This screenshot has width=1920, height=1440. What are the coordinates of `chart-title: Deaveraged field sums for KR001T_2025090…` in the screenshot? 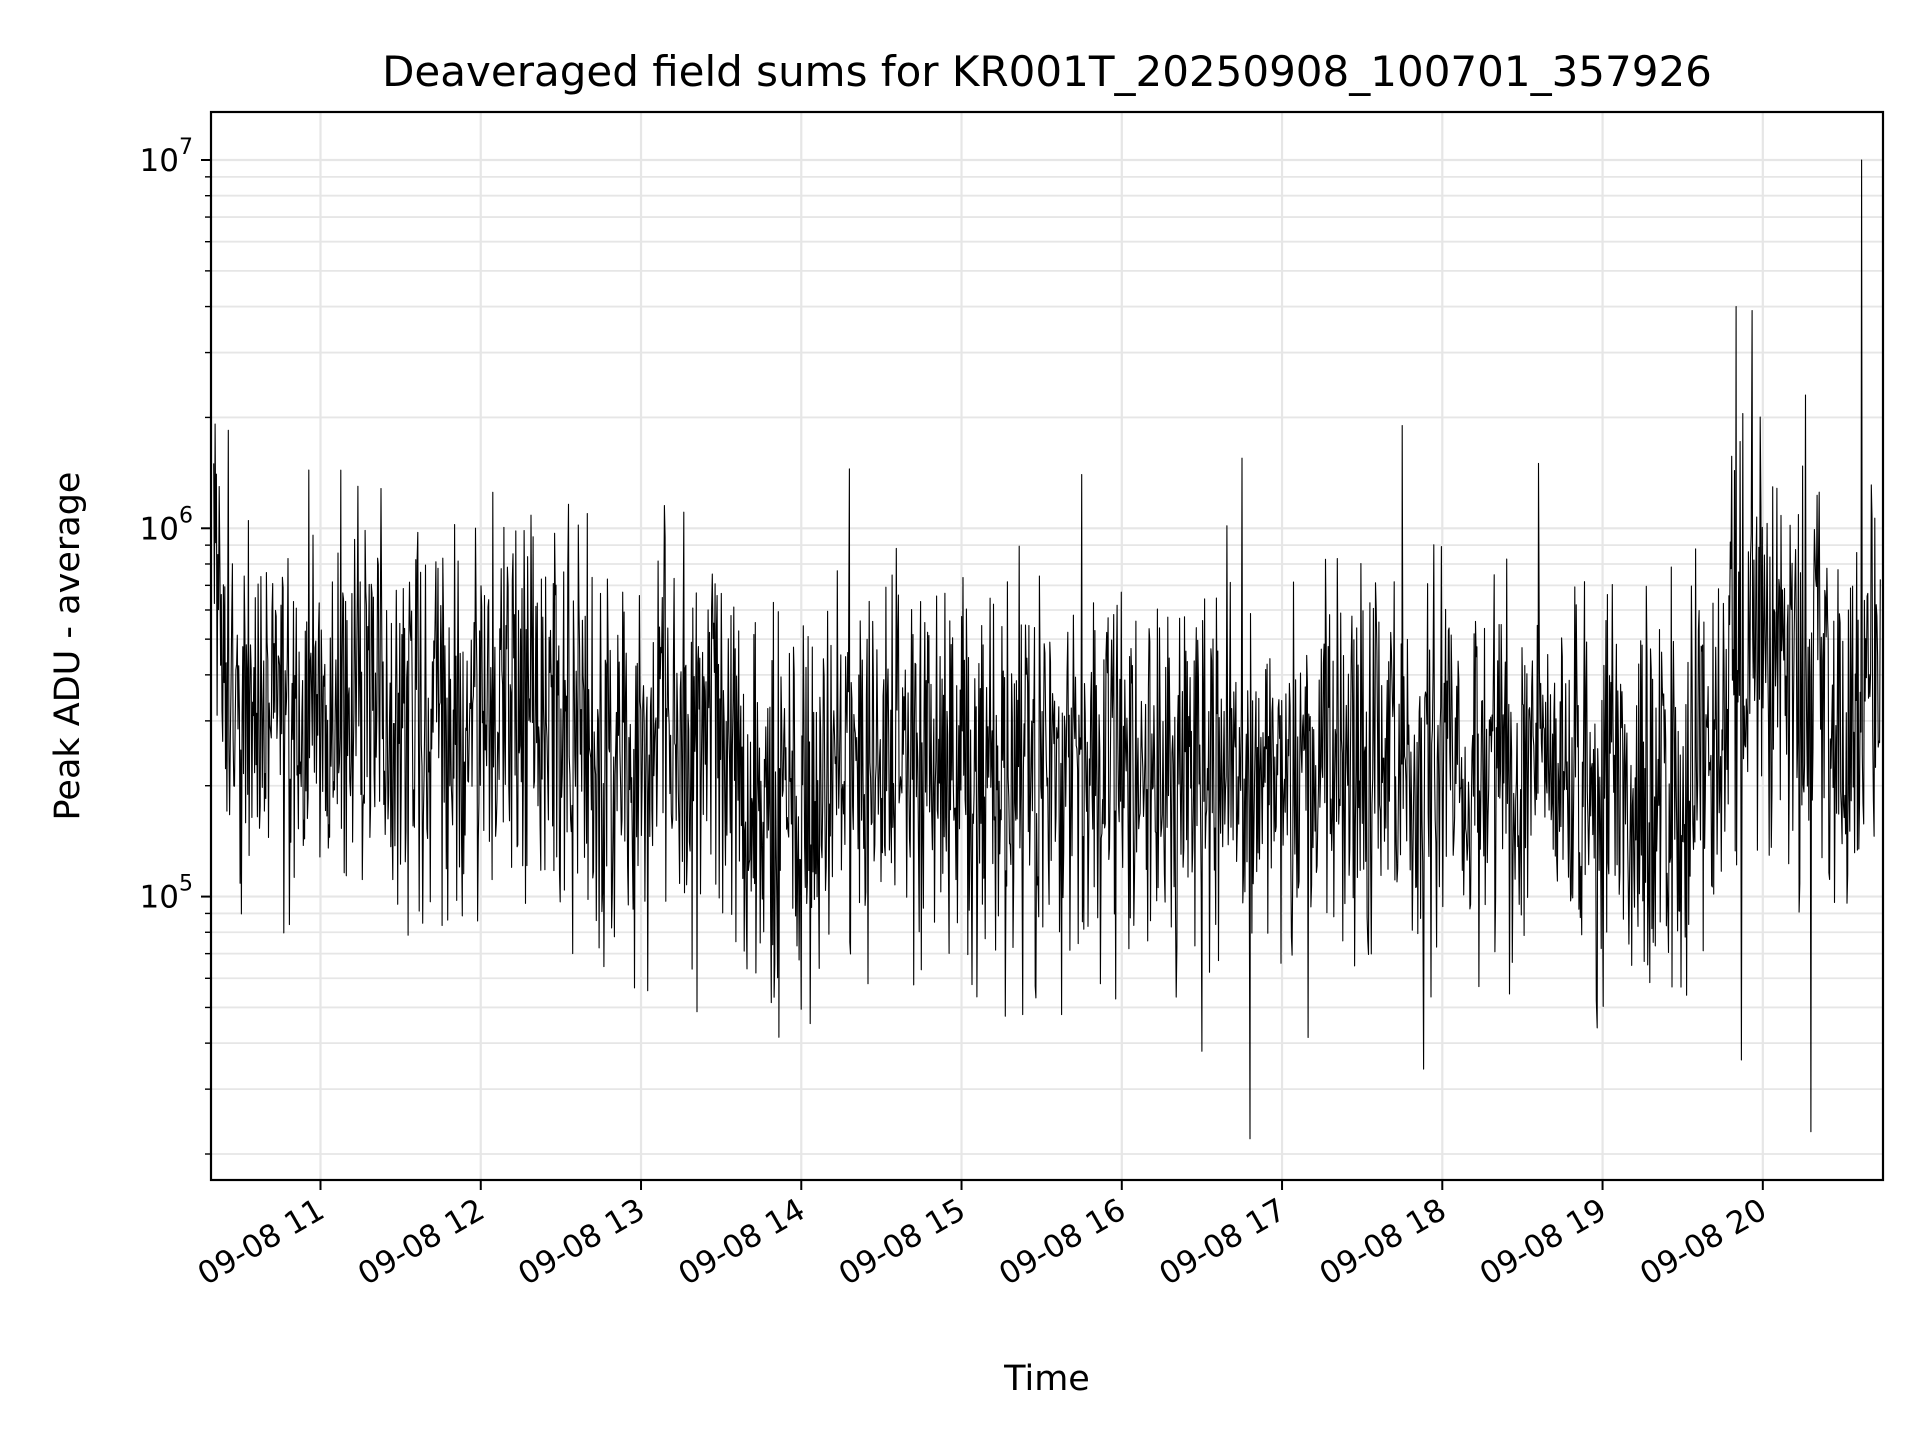 It's located at (1047, 71).